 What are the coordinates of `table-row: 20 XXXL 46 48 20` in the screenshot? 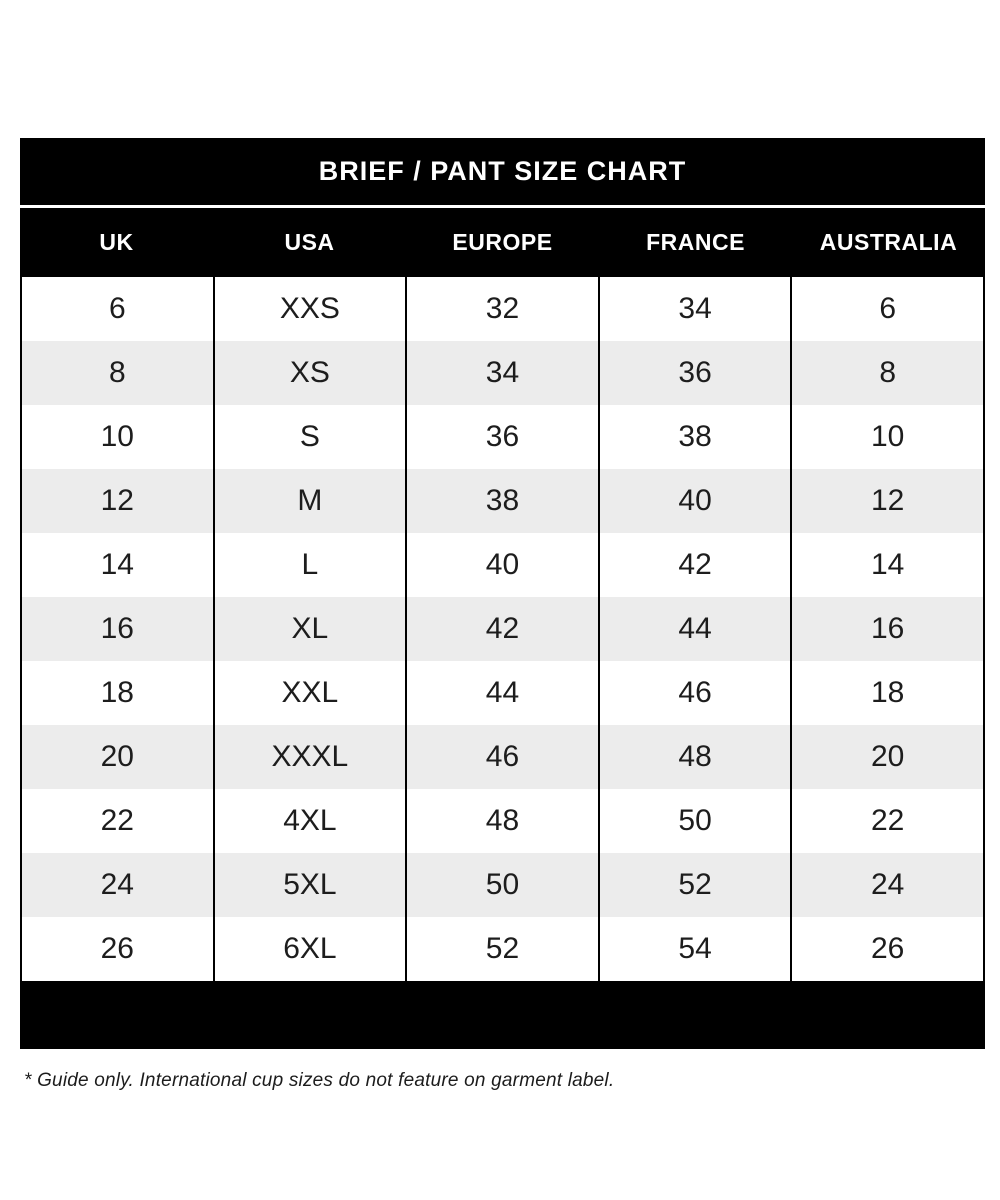 It's located at (502, 757).